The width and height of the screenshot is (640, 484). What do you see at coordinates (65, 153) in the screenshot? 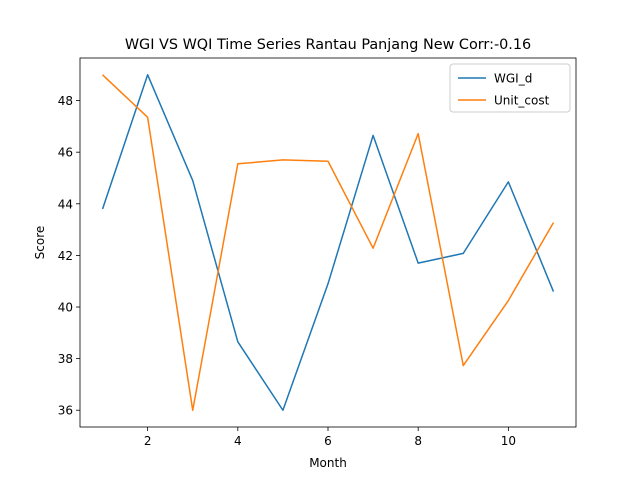
I see `y-tick-label: 46` at bounding box center [65, 153].